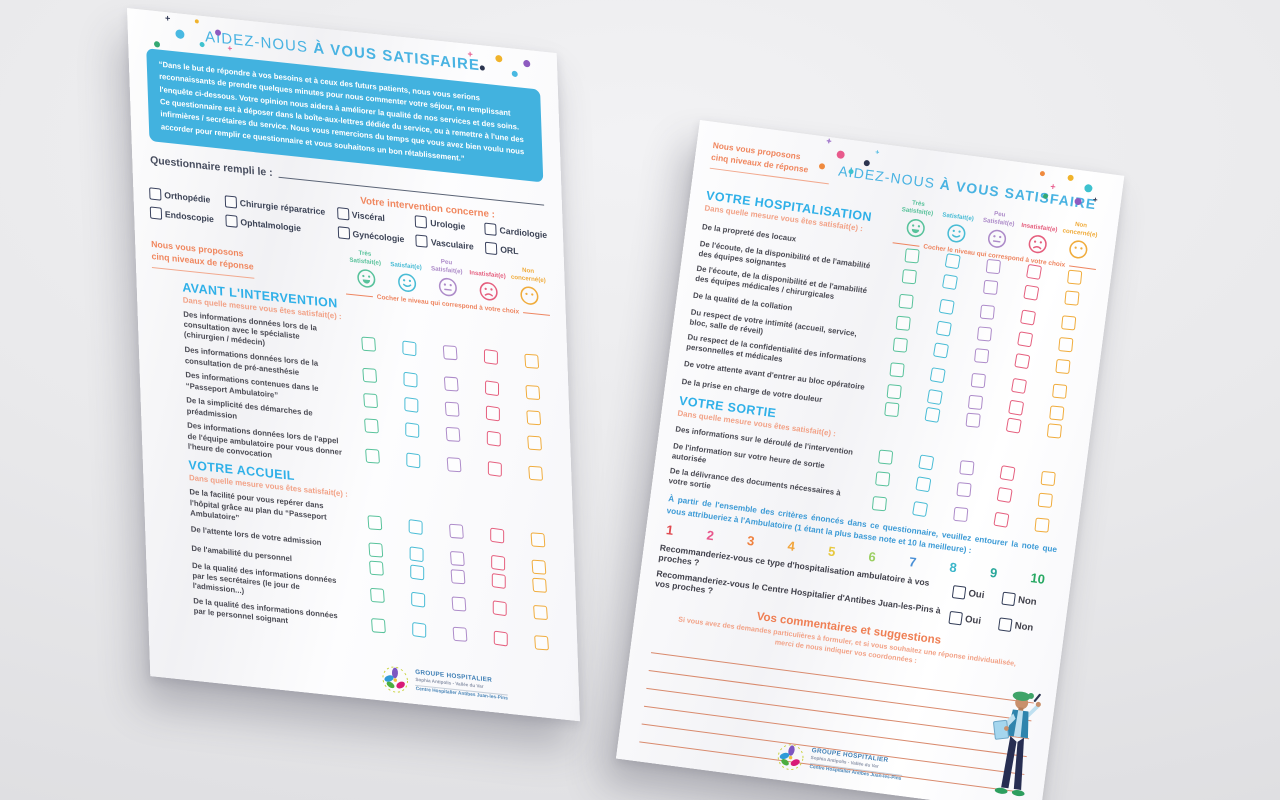 This screenshot has width=1280, height=800. What do you see at coordinates (973, 620) in the screenshot?
I see `yes-option: Oui` at bounding box center [973, 620].